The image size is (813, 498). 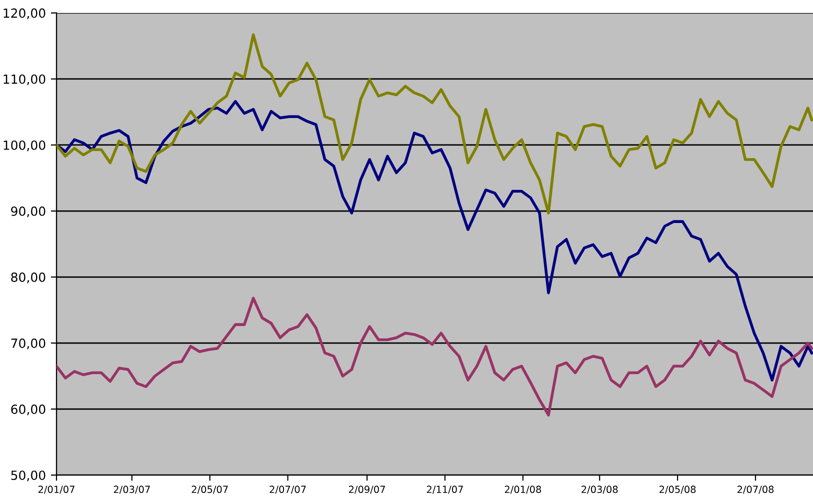 What do you see at coordinates (444, 490) in the screenshot?
I see `x-tick-label: 2/11/07` at bounding box center [444, 490].